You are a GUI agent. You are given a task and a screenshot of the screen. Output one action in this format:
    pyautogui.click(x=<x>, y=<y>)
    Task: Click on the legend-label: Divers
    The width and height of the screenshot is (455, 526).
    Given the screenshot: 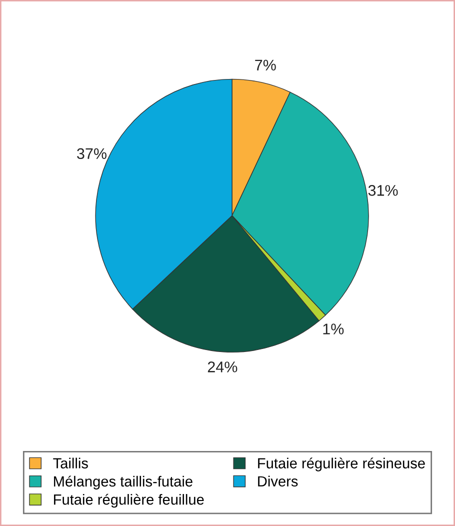 What is the action you would take?
    pyautogui.click(x=278, y=481)
    